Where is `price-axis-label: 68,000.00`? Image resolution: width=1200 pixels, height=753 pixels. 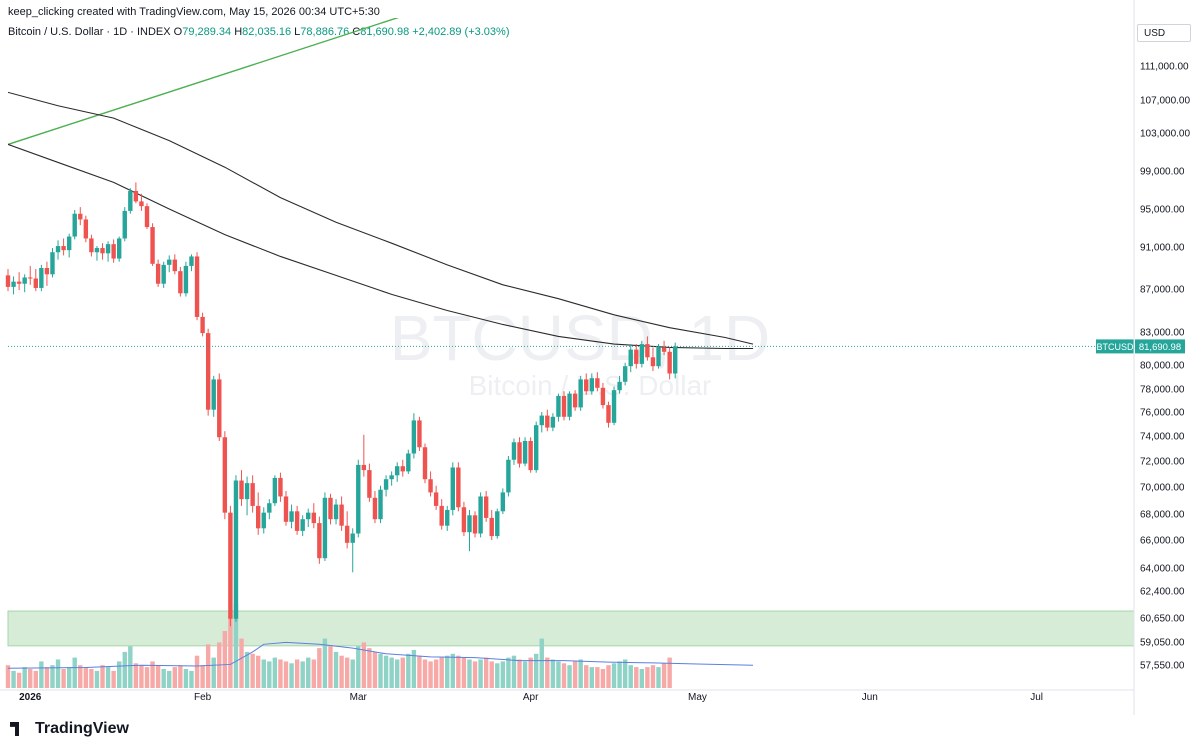
price-axis-label: 68,000.00 is located at coordinates (1162, 515).